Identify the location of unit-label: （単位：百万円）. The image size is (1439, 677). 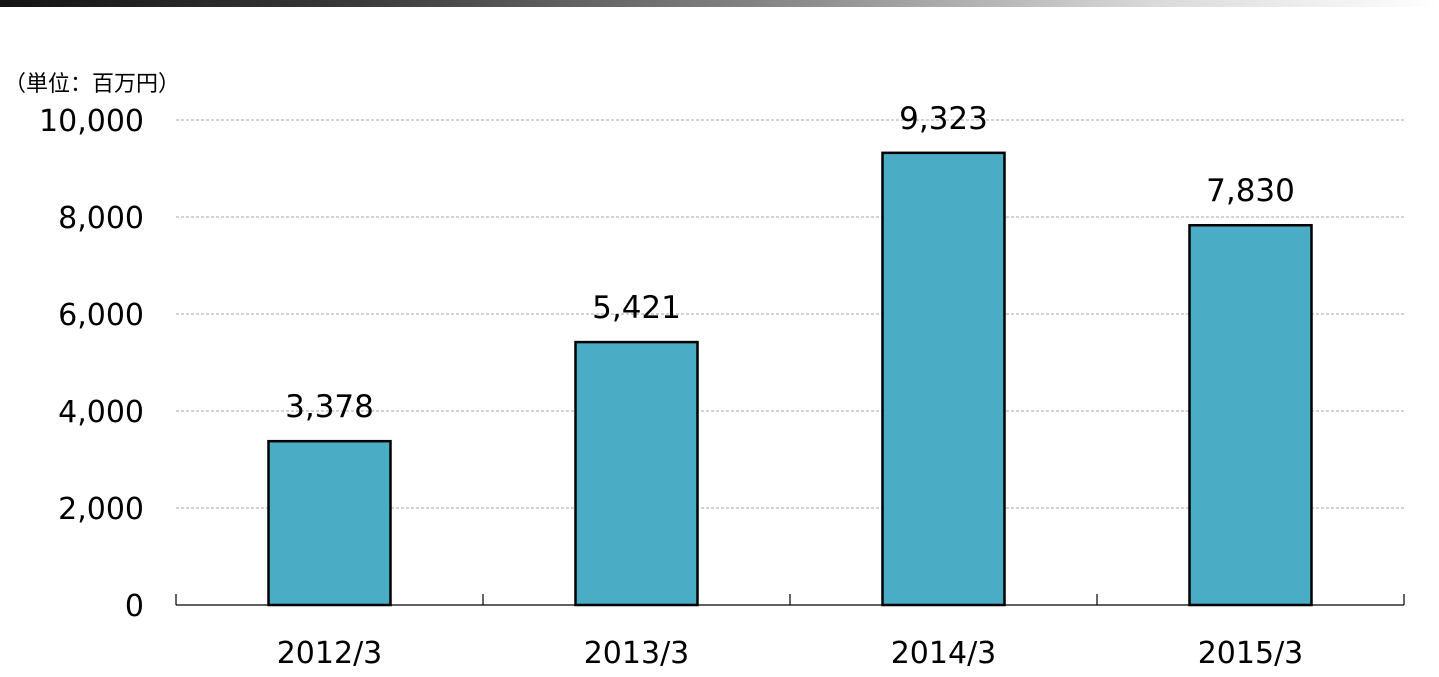
(92, 84).